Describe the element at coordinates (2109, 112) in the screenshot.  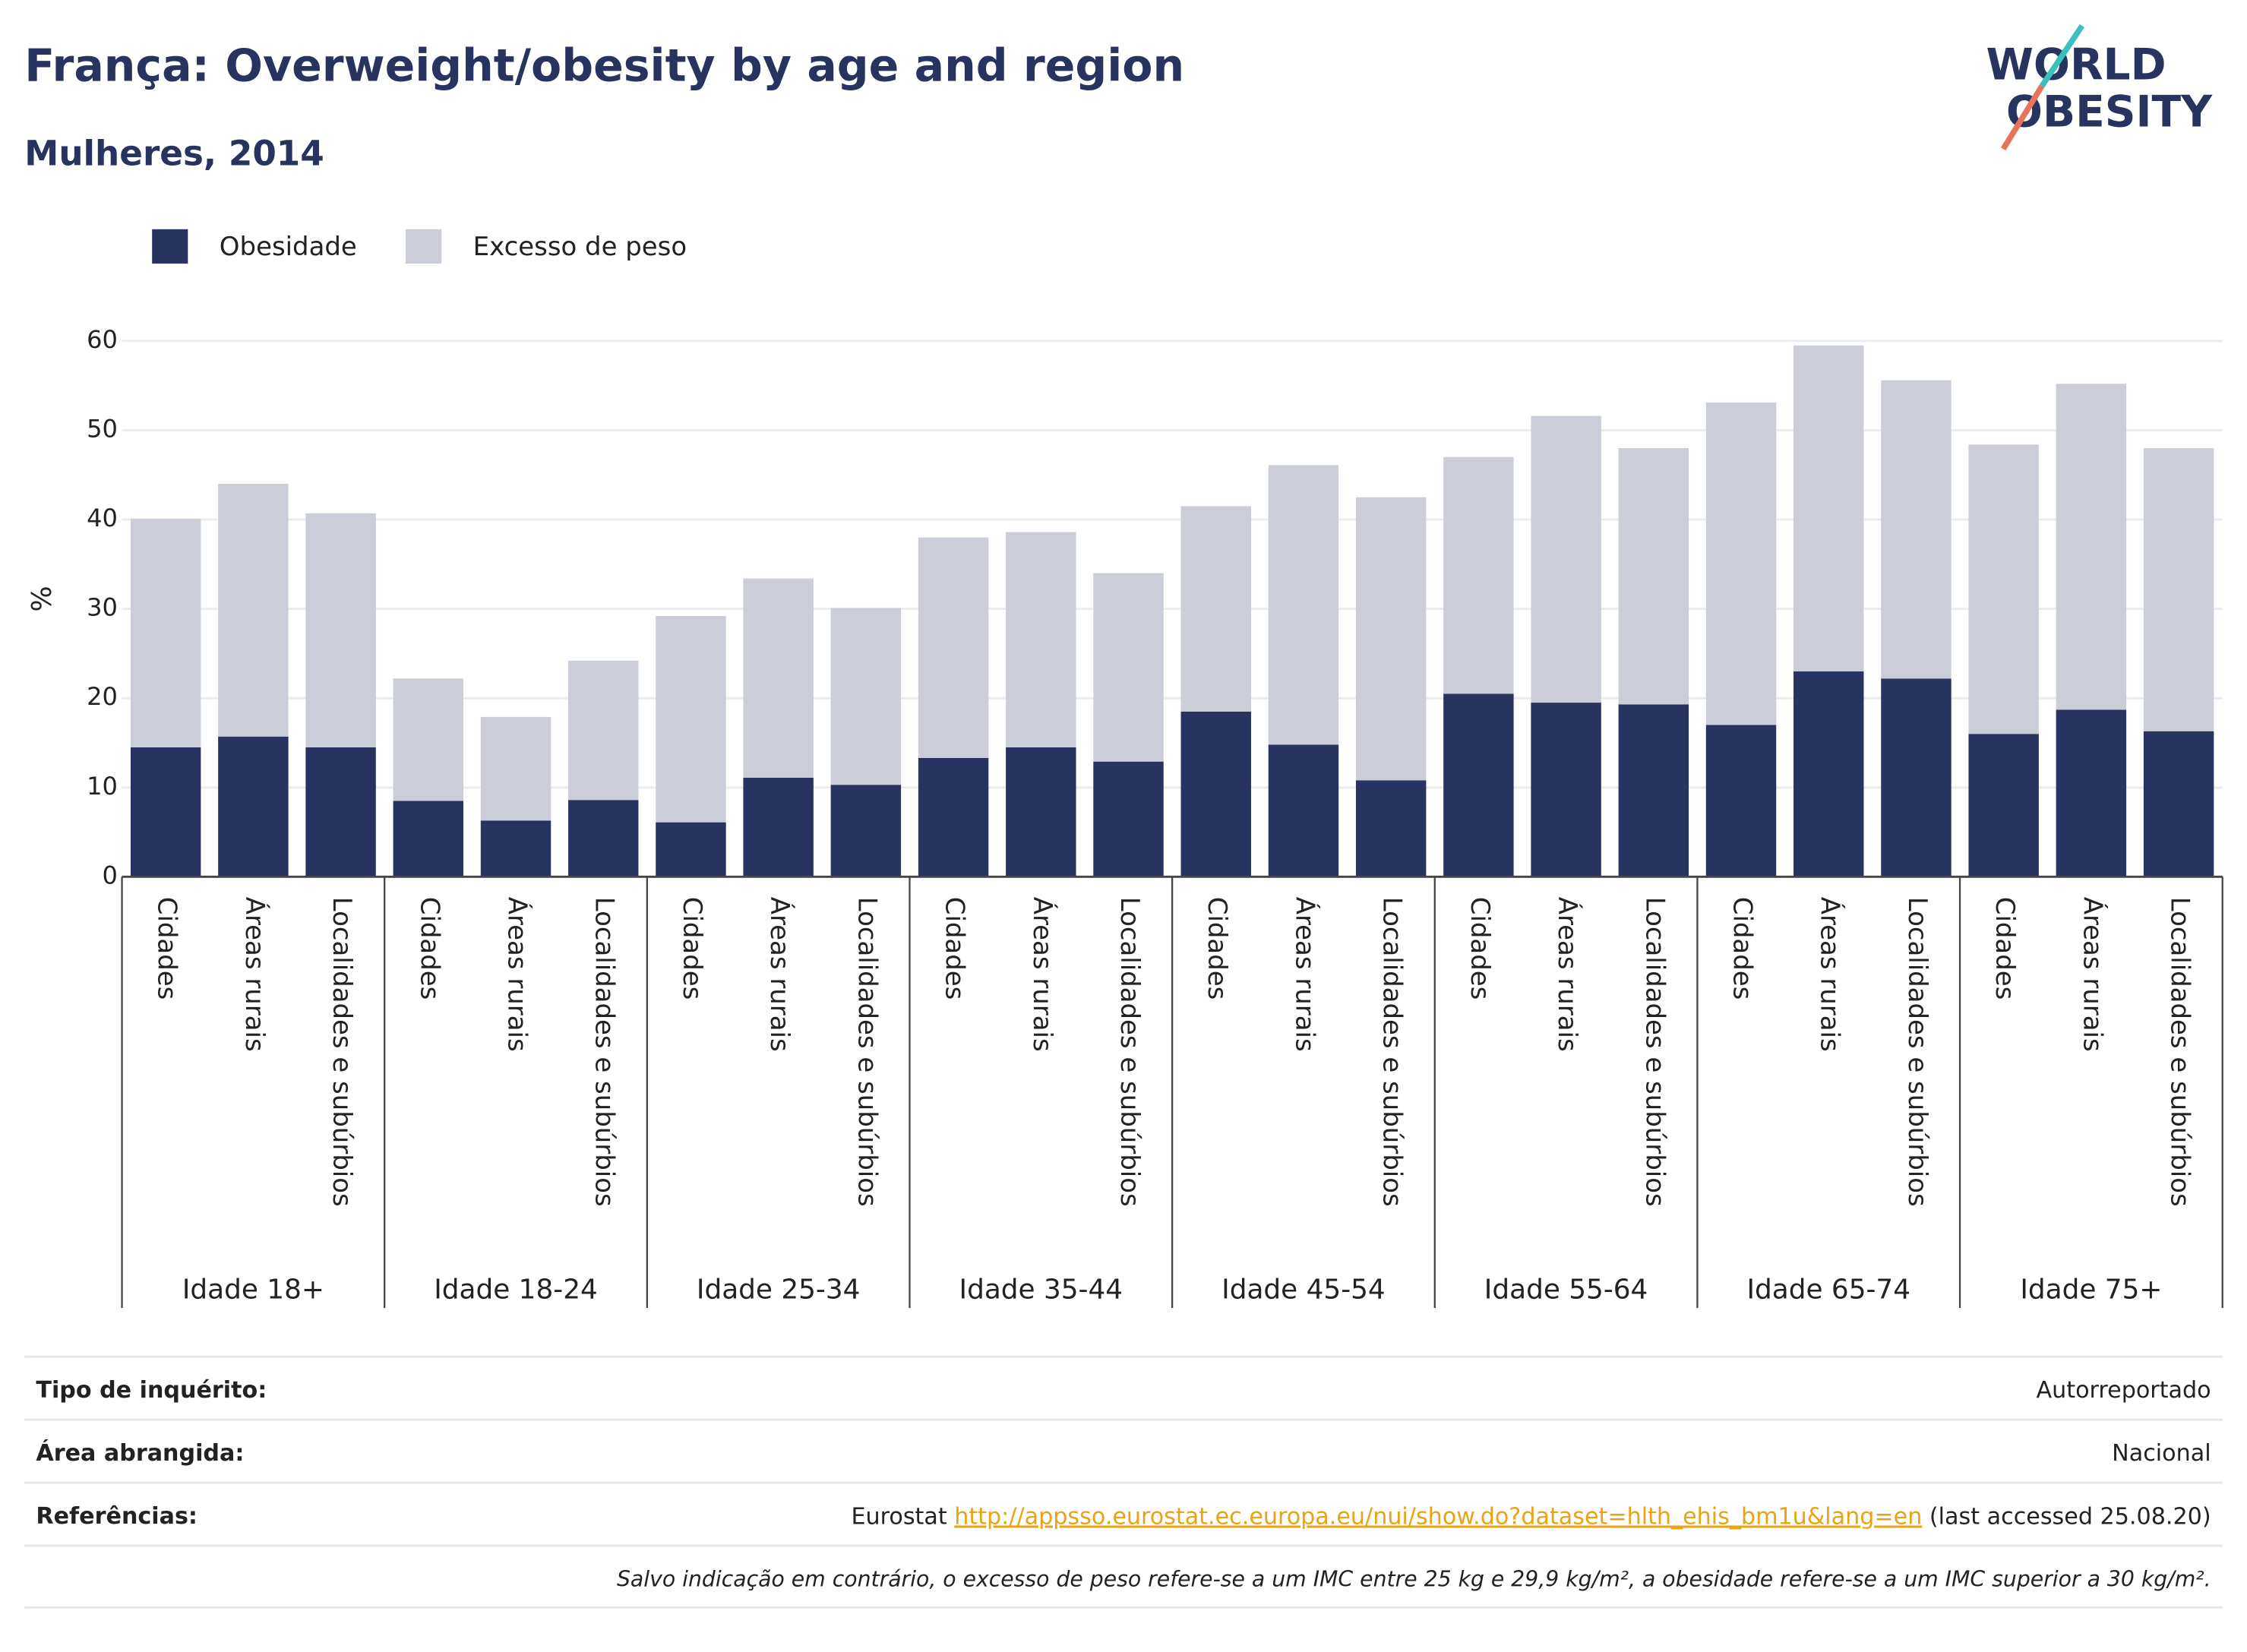
I see `logo-text: OBESITY` at that location.